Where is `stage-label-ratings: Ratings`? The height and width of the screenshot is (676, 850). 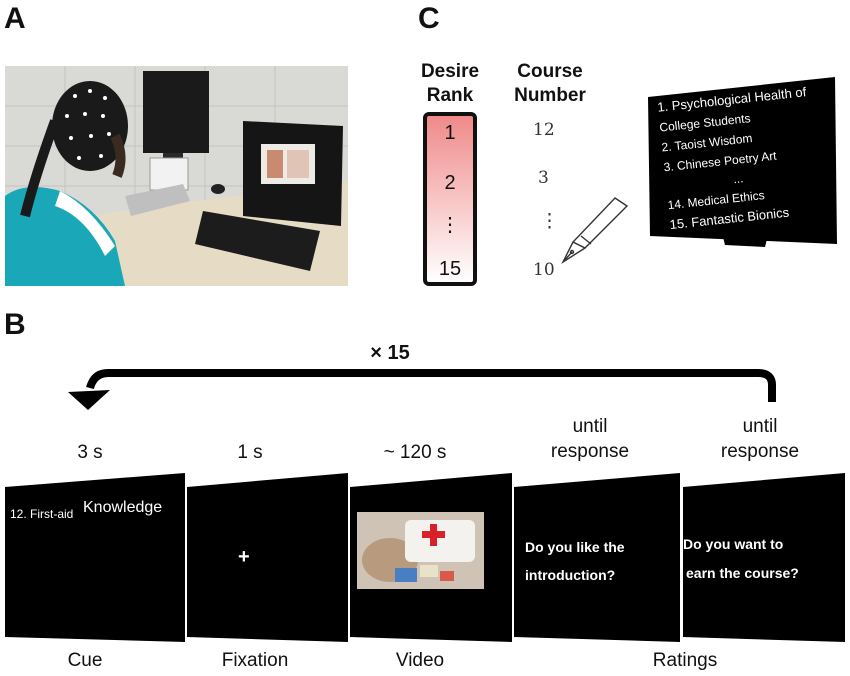 stage-label-ratings: Ratings is located at coordinates (685, 660).